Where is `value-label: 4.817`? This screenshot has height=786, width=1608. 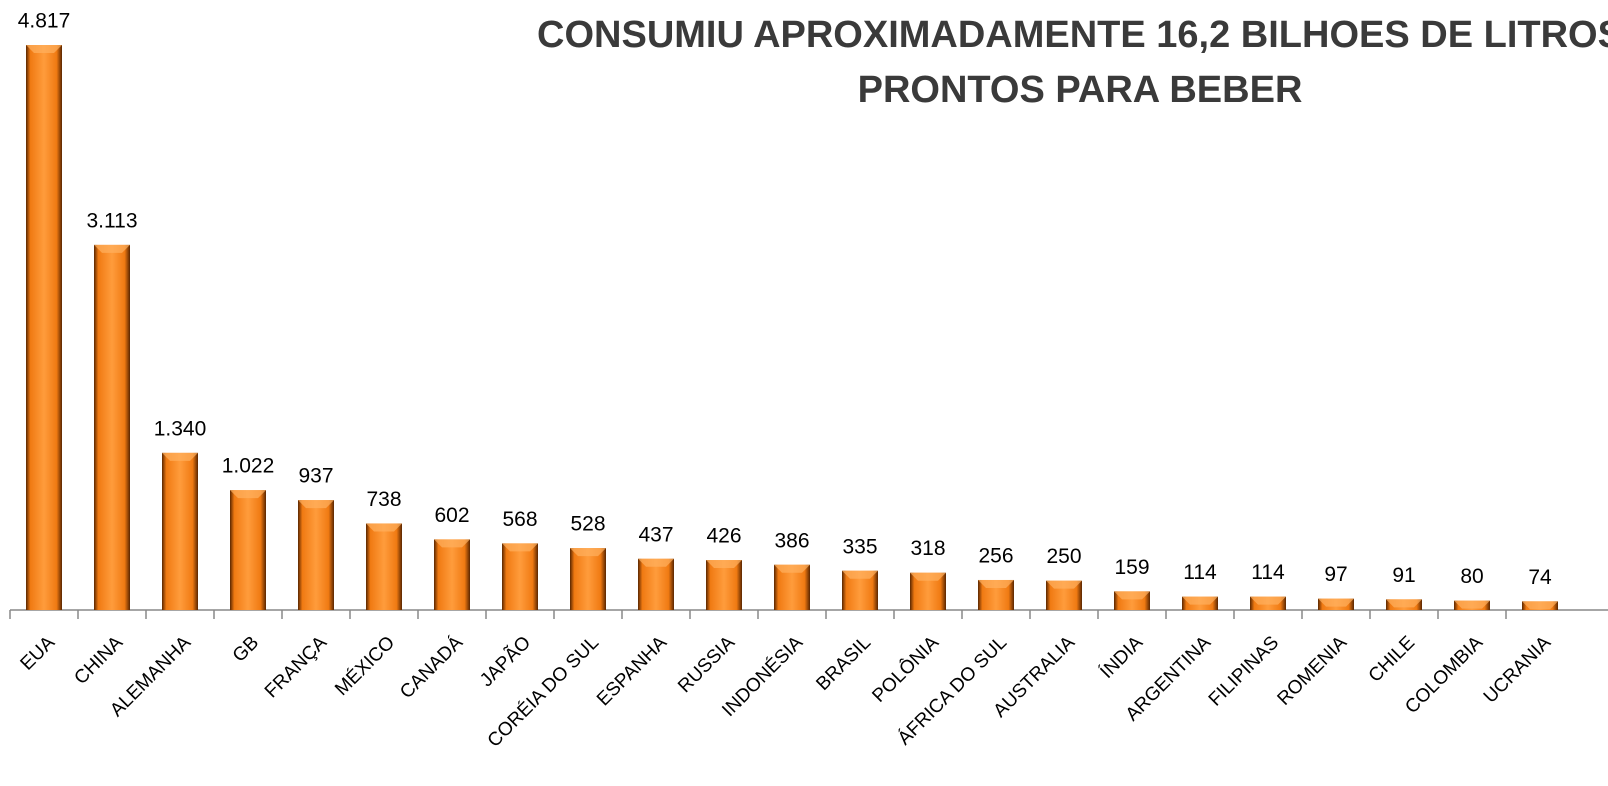 value-label: 4.817 is located at coordinates (44, 21).